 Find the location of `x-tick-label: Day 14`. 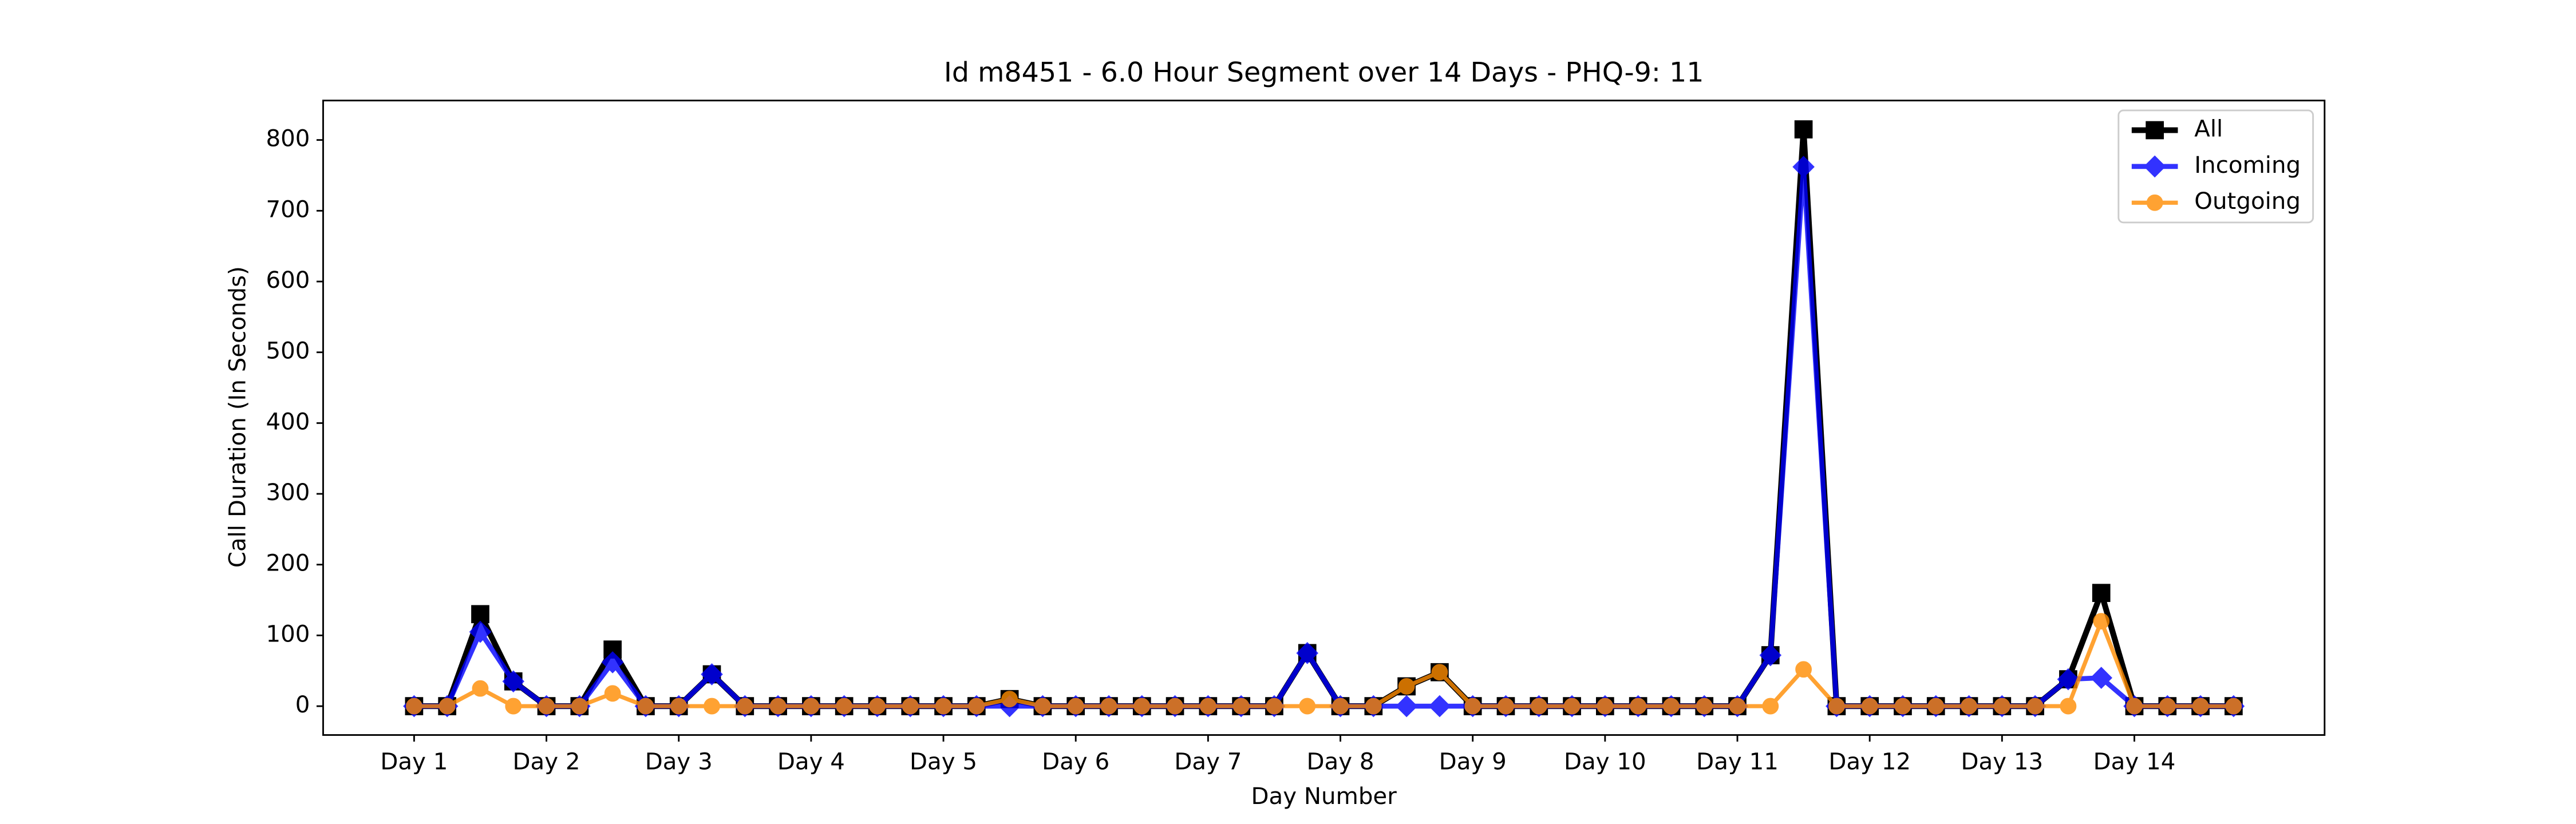

x-tick-label: Day 14 is located at coordinates (2134, 761).